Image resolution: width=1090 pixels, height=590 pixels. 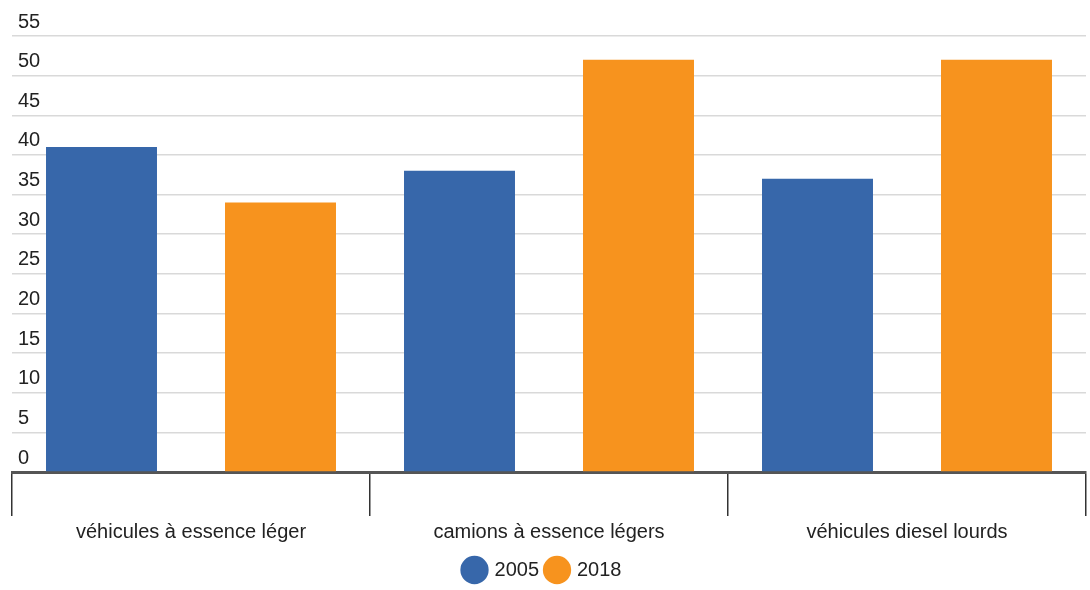 What do you see at coordinates (29, 179) in the screenshot?
I see `y-tick-label: 35` at bounding box center [29, 179].